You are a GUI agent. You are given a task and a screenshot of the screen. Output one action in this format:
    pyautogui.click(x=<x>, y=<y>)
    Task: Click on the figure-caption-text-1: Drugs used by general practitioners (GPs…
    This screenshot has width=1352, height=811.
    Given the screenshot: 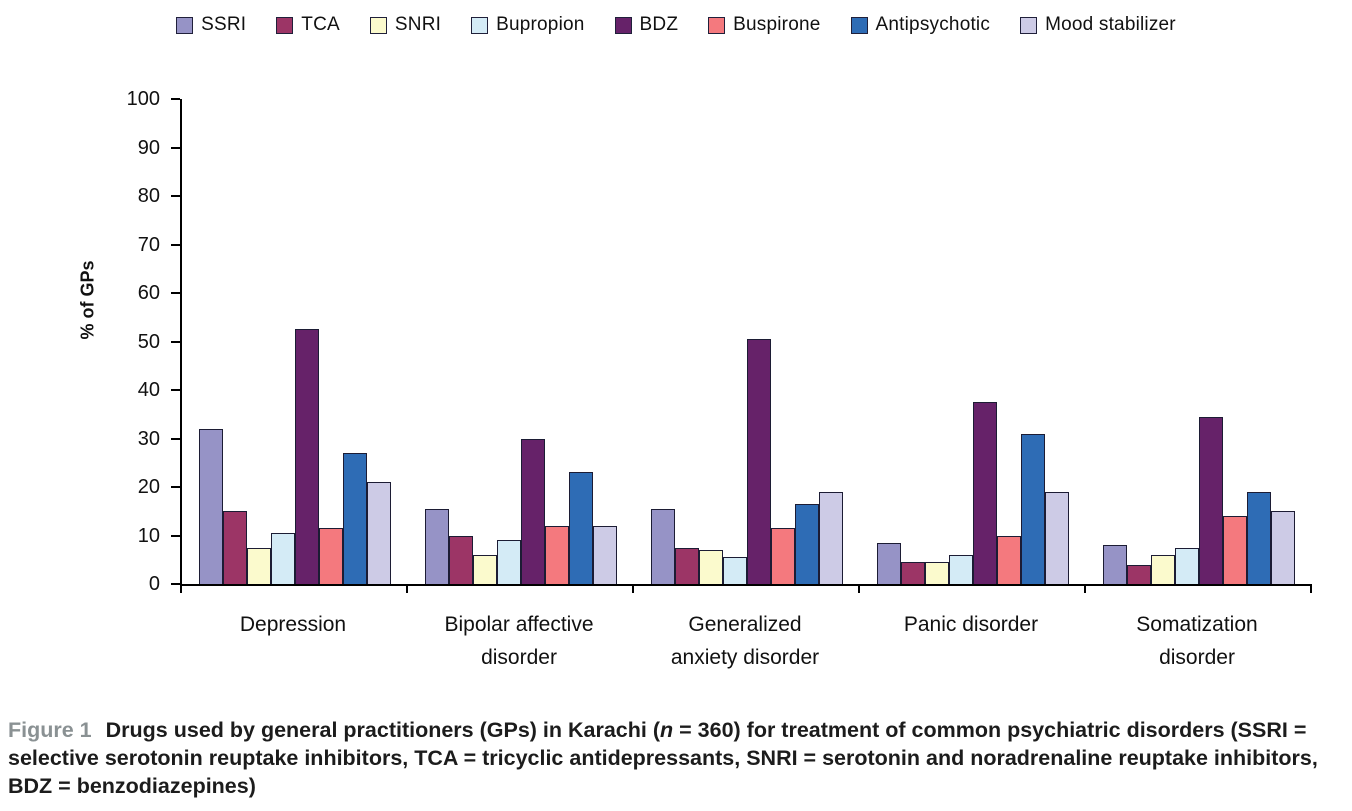 What is the action you would take?
    pyautogui.click(x=383, y=730)
    